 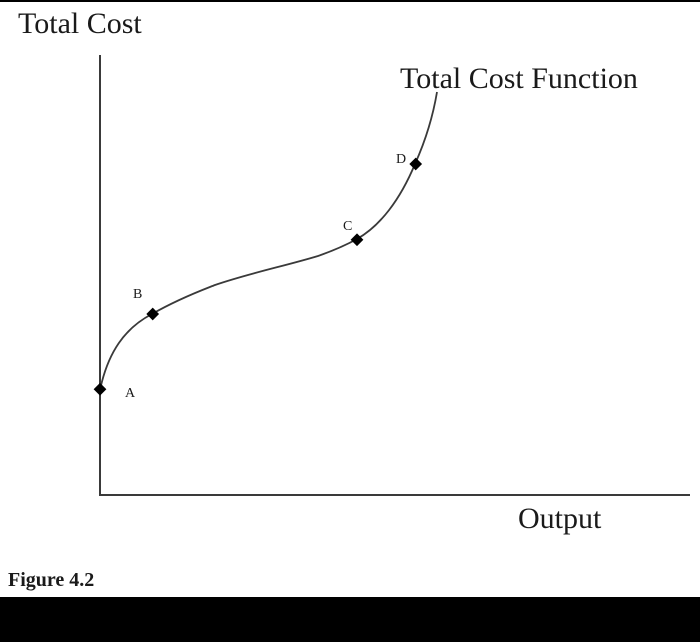 I want to click on point-c-label: C, so click(x=347, y=226).